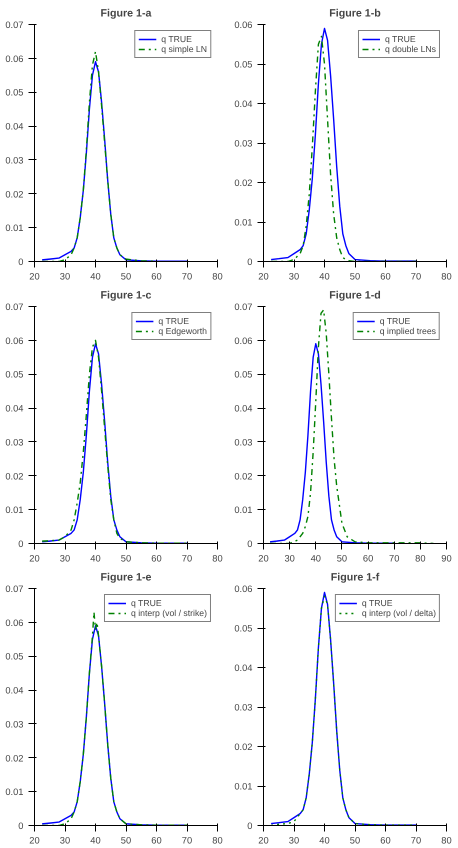  I want to click on chart-title: Figure 1-c, so click(126, 296).